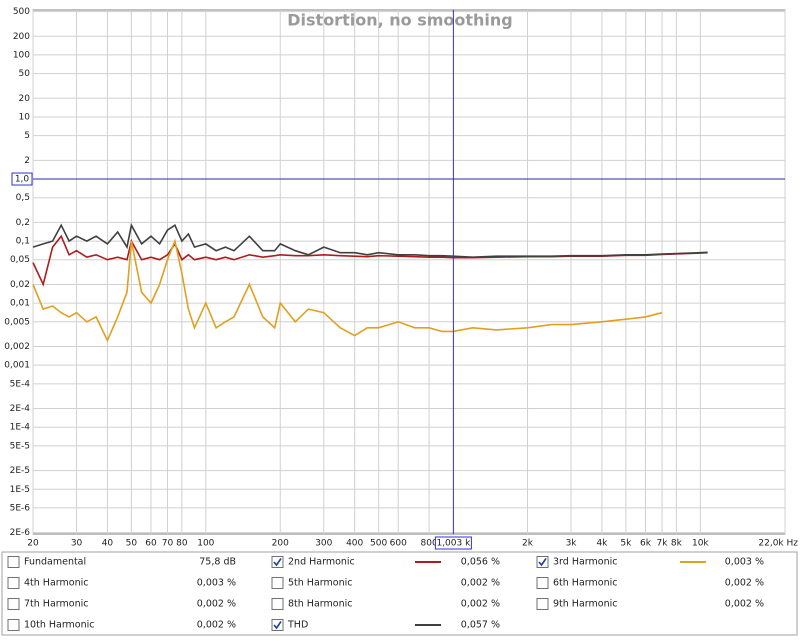 This screenshot has width=800, height=641. I want to click on legend-readout: 75,8 dB, so click(217, 562).